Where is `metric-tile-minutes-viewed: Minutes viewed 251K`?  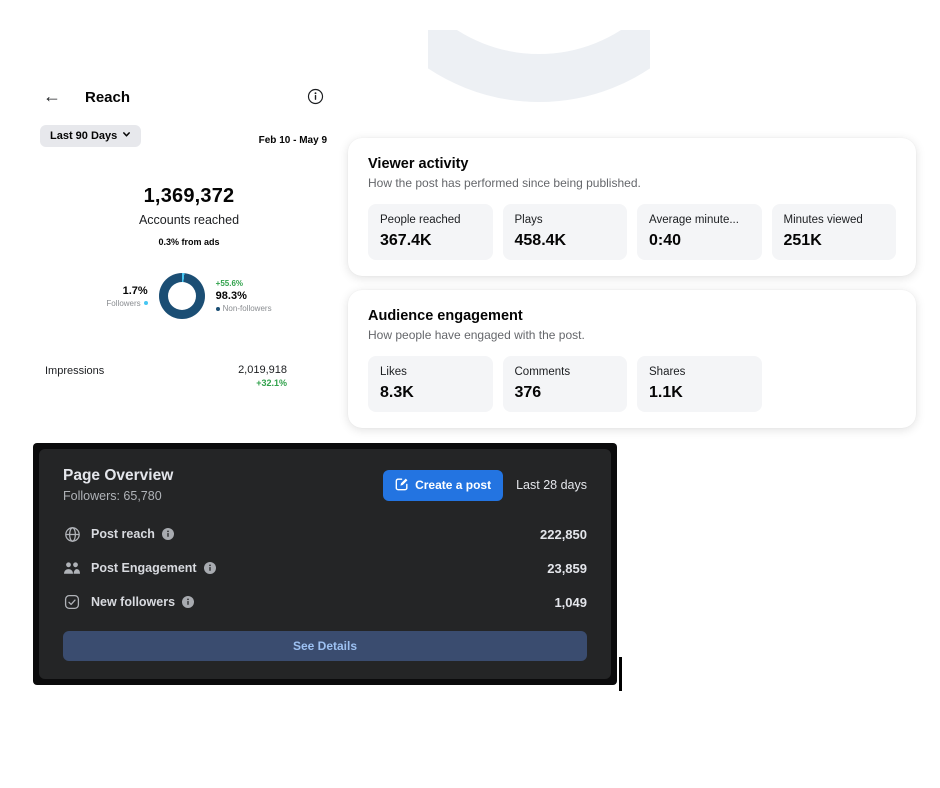
metric-tile-minutes-viewed: Minutes viewed 251K is located at coordinates (833, 232).